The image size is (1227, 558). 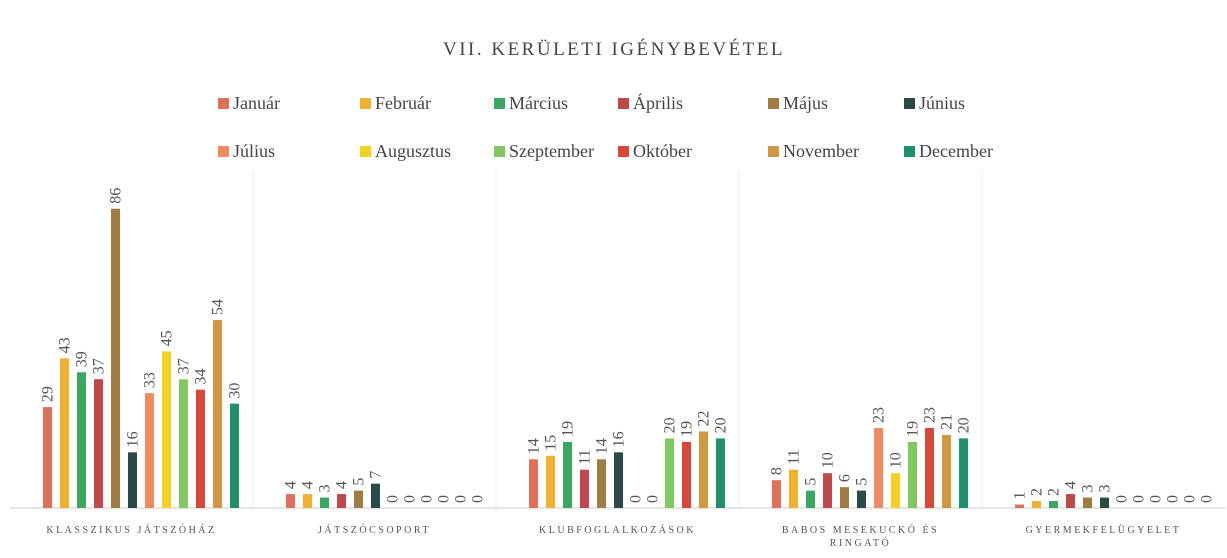 What do you see at coordinates (942, 103) in the screenshot?
I see `legend-label: Június` at bounding box center [942, 103].